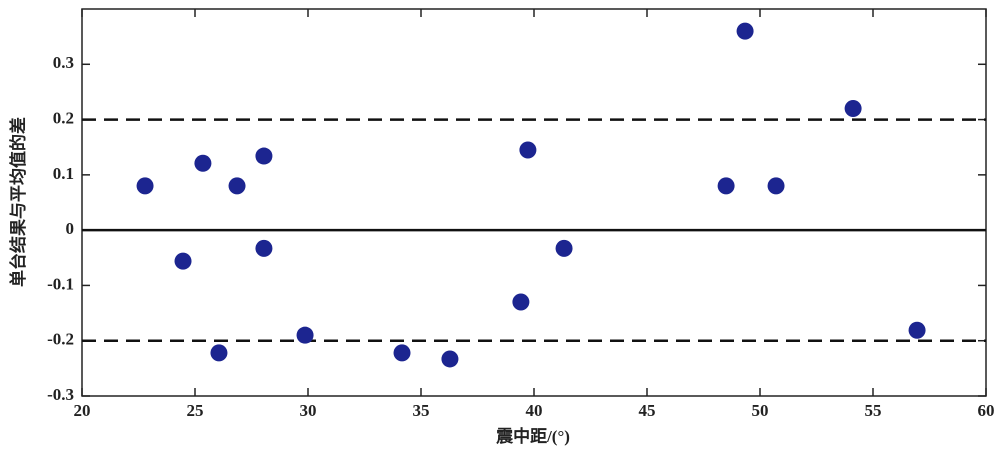 The image size is (1000, 458). I want to click on x-tick-label: 35, so click(421, 410).